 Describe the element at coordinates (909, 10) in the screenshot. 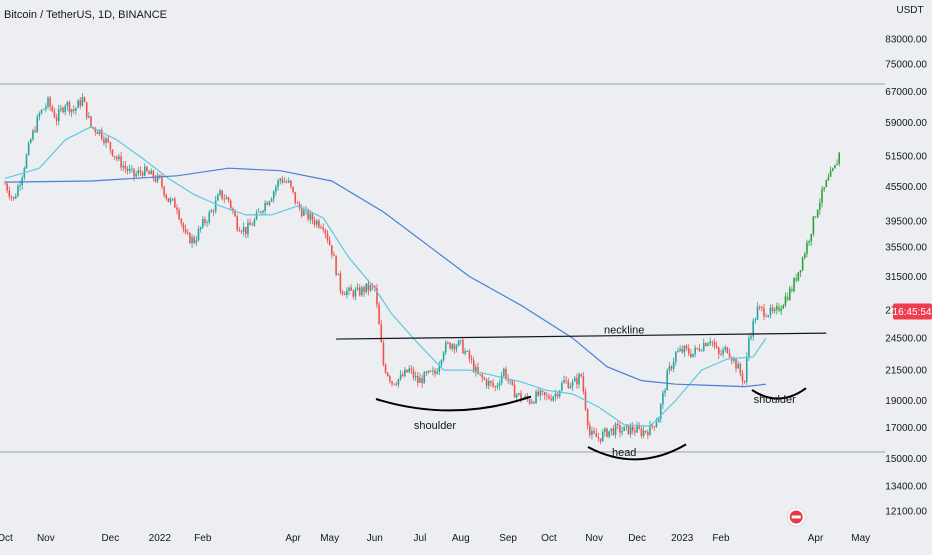

I see `y-axis-unit: USDT` at that location.